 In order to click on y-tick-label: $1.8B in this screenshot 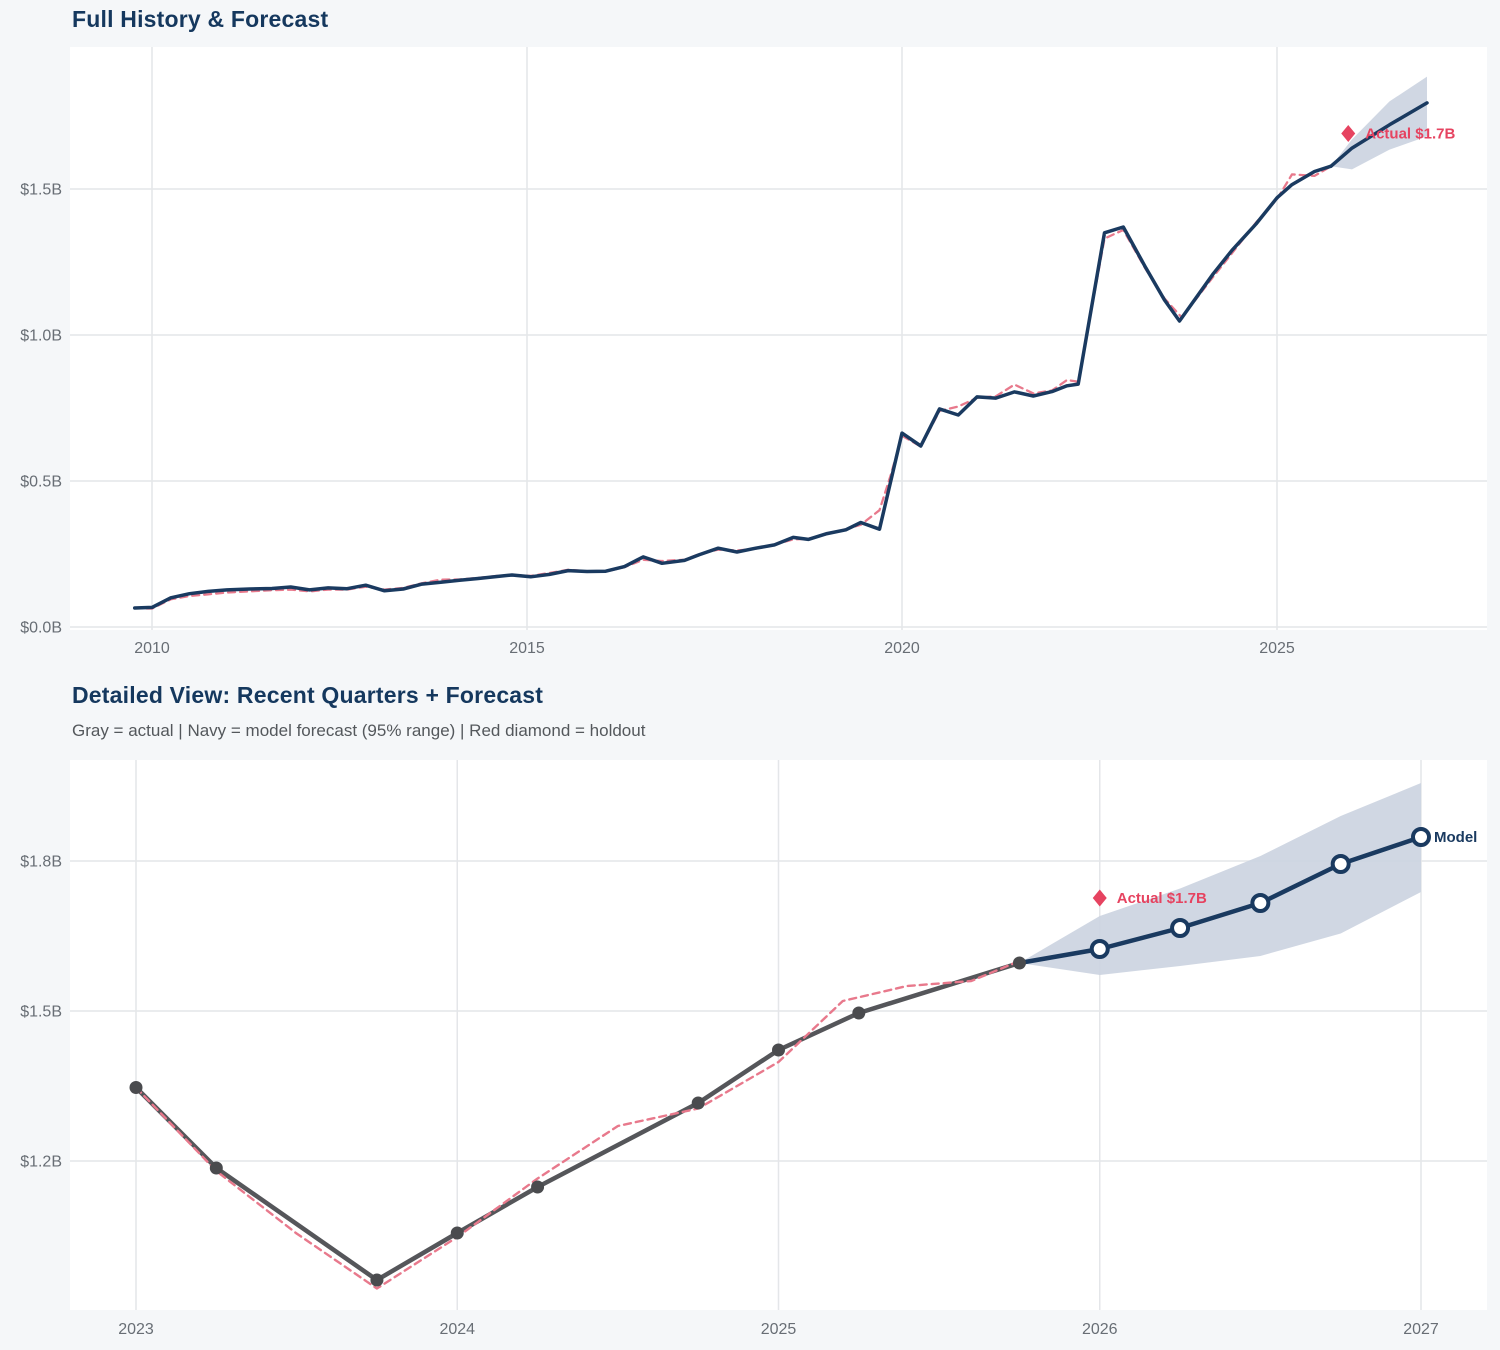, I will do `click(41, 862)`.